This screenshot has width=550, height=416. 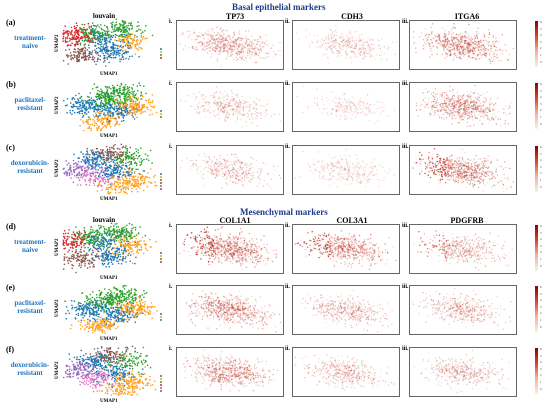 I want to click on louvain-umap-plot, so click(x=110, y=107).